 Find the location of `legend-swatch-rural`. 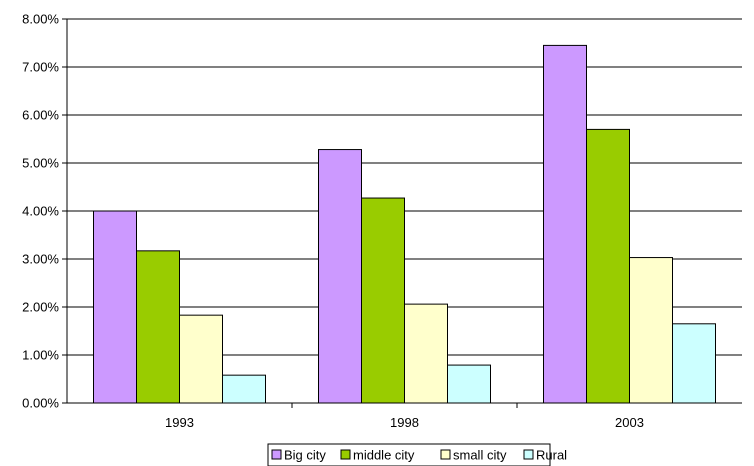

legend-swatch-rural is located at coordinates (528, 454).